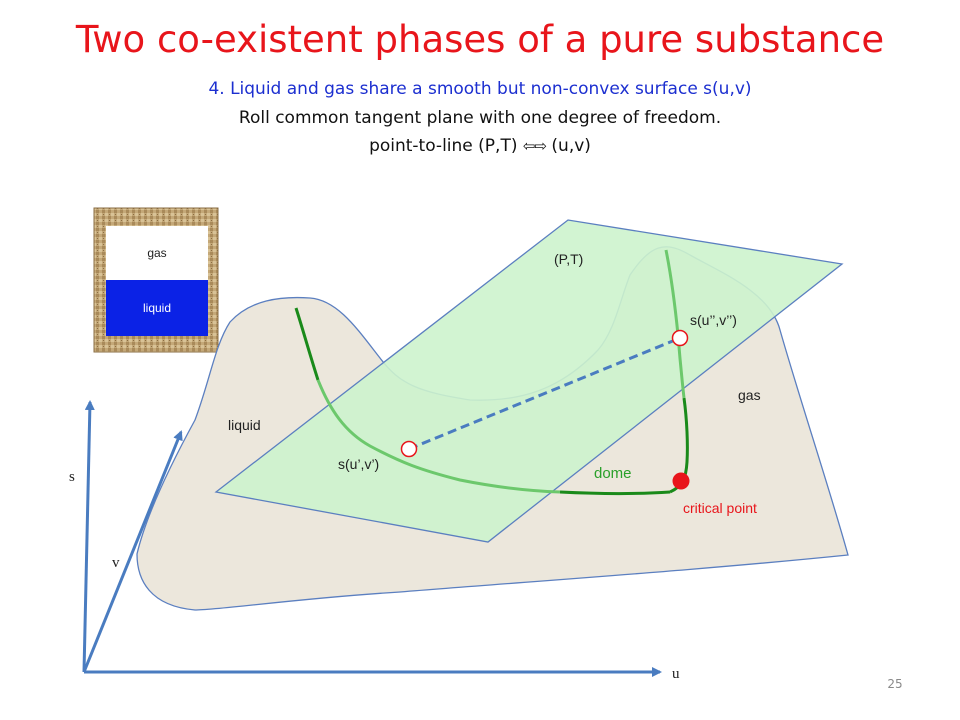 The image size is (960, 720). What do you see at coordinates (358, 464) in the screenshot?
I see `point-liquid-label: s(u’,v’)` at bounding box center [358, 464].